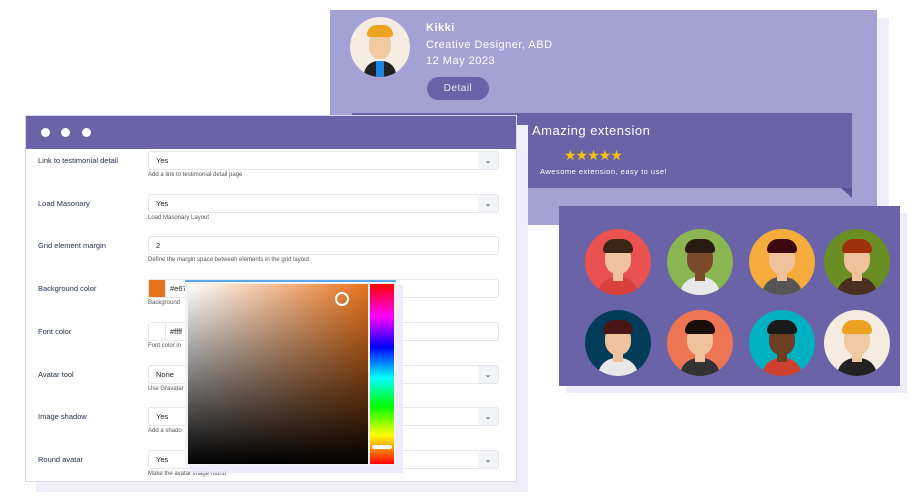  I want to click on color-picker, so click(290, 372).